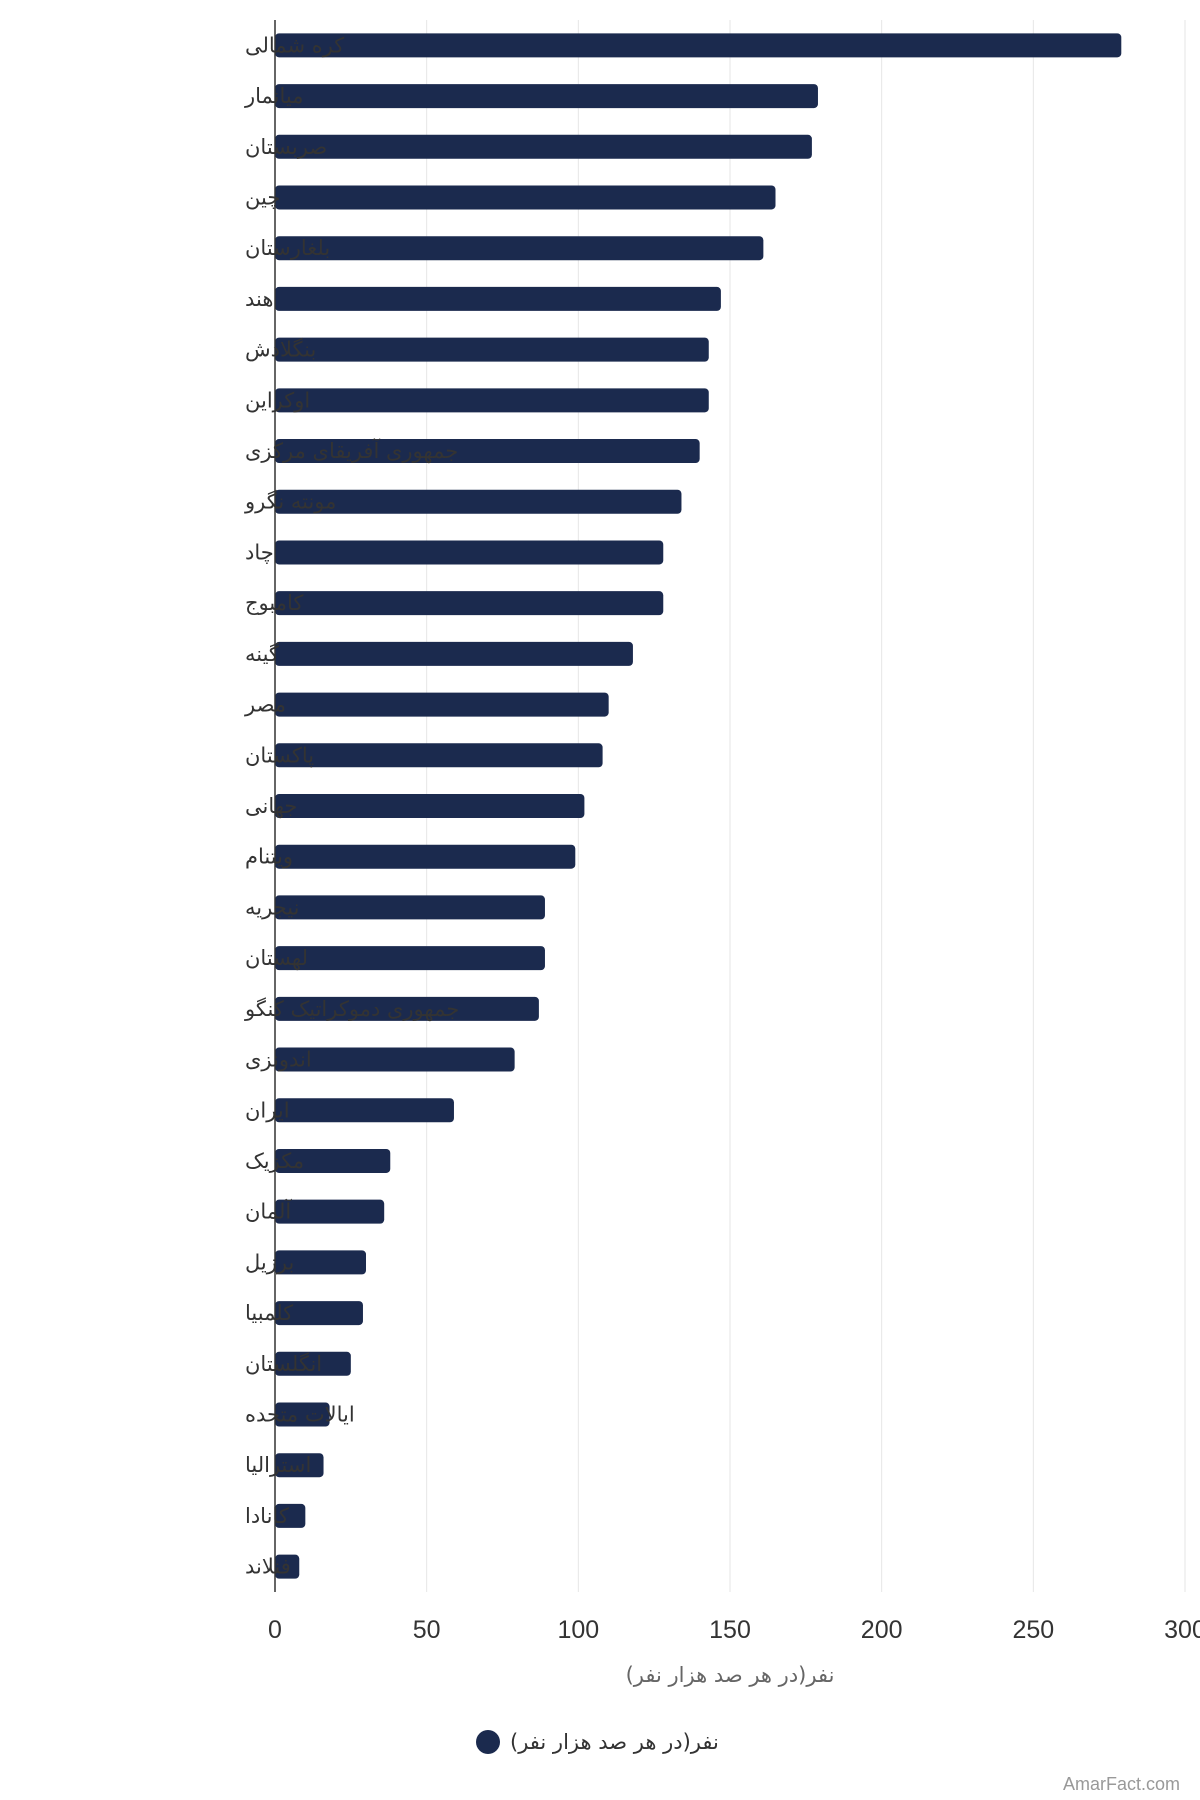 The image size is (1200, 1800). What do you see at coordinates (274, 603) in the screenshot?
I see `category-label: کامبوج` at bounding box center [274, 603].